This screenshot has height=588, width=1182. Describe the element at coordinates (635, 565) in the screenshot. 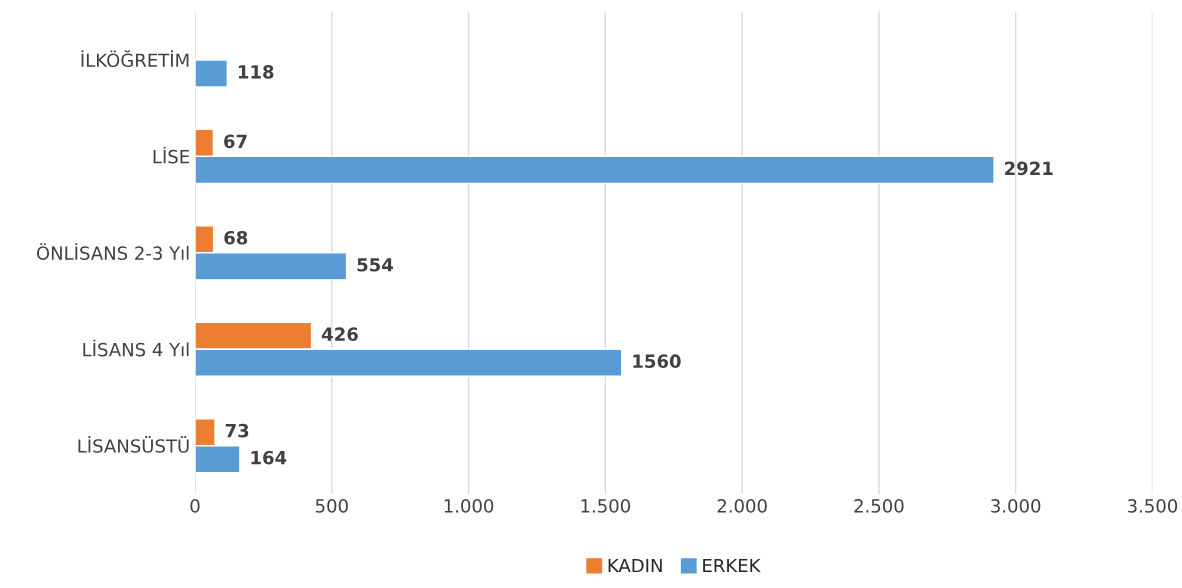

I see `legend-label: KADIN` at that location.